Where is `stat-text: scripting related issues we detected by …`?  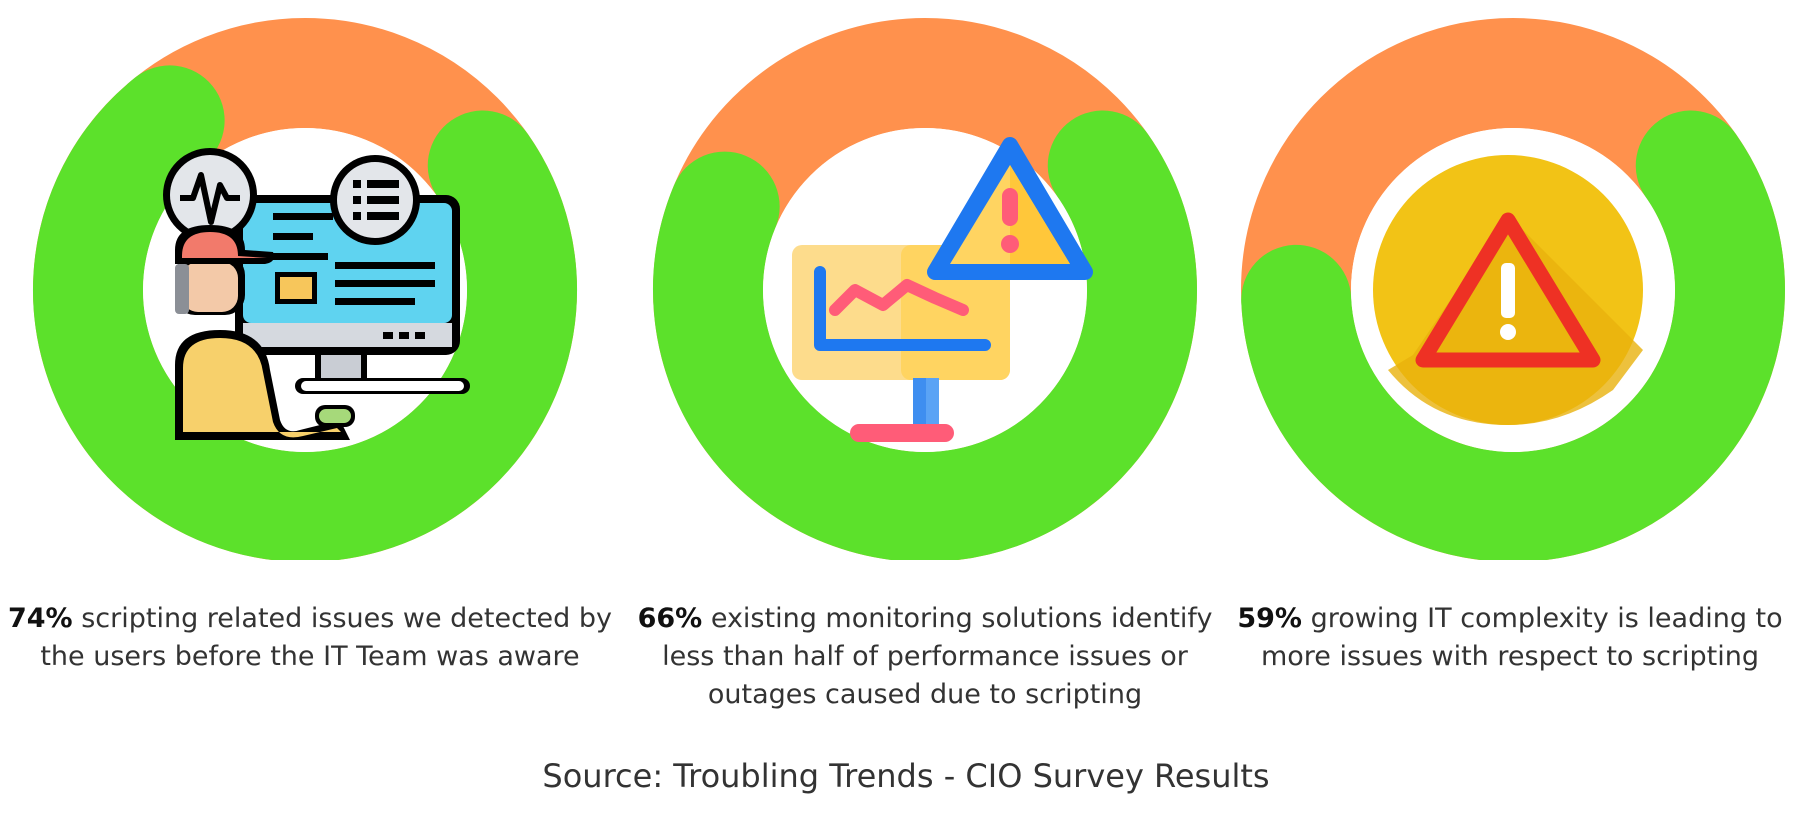 stat-text: scripting related issues we detected by … is located at coordinates (326, 637).